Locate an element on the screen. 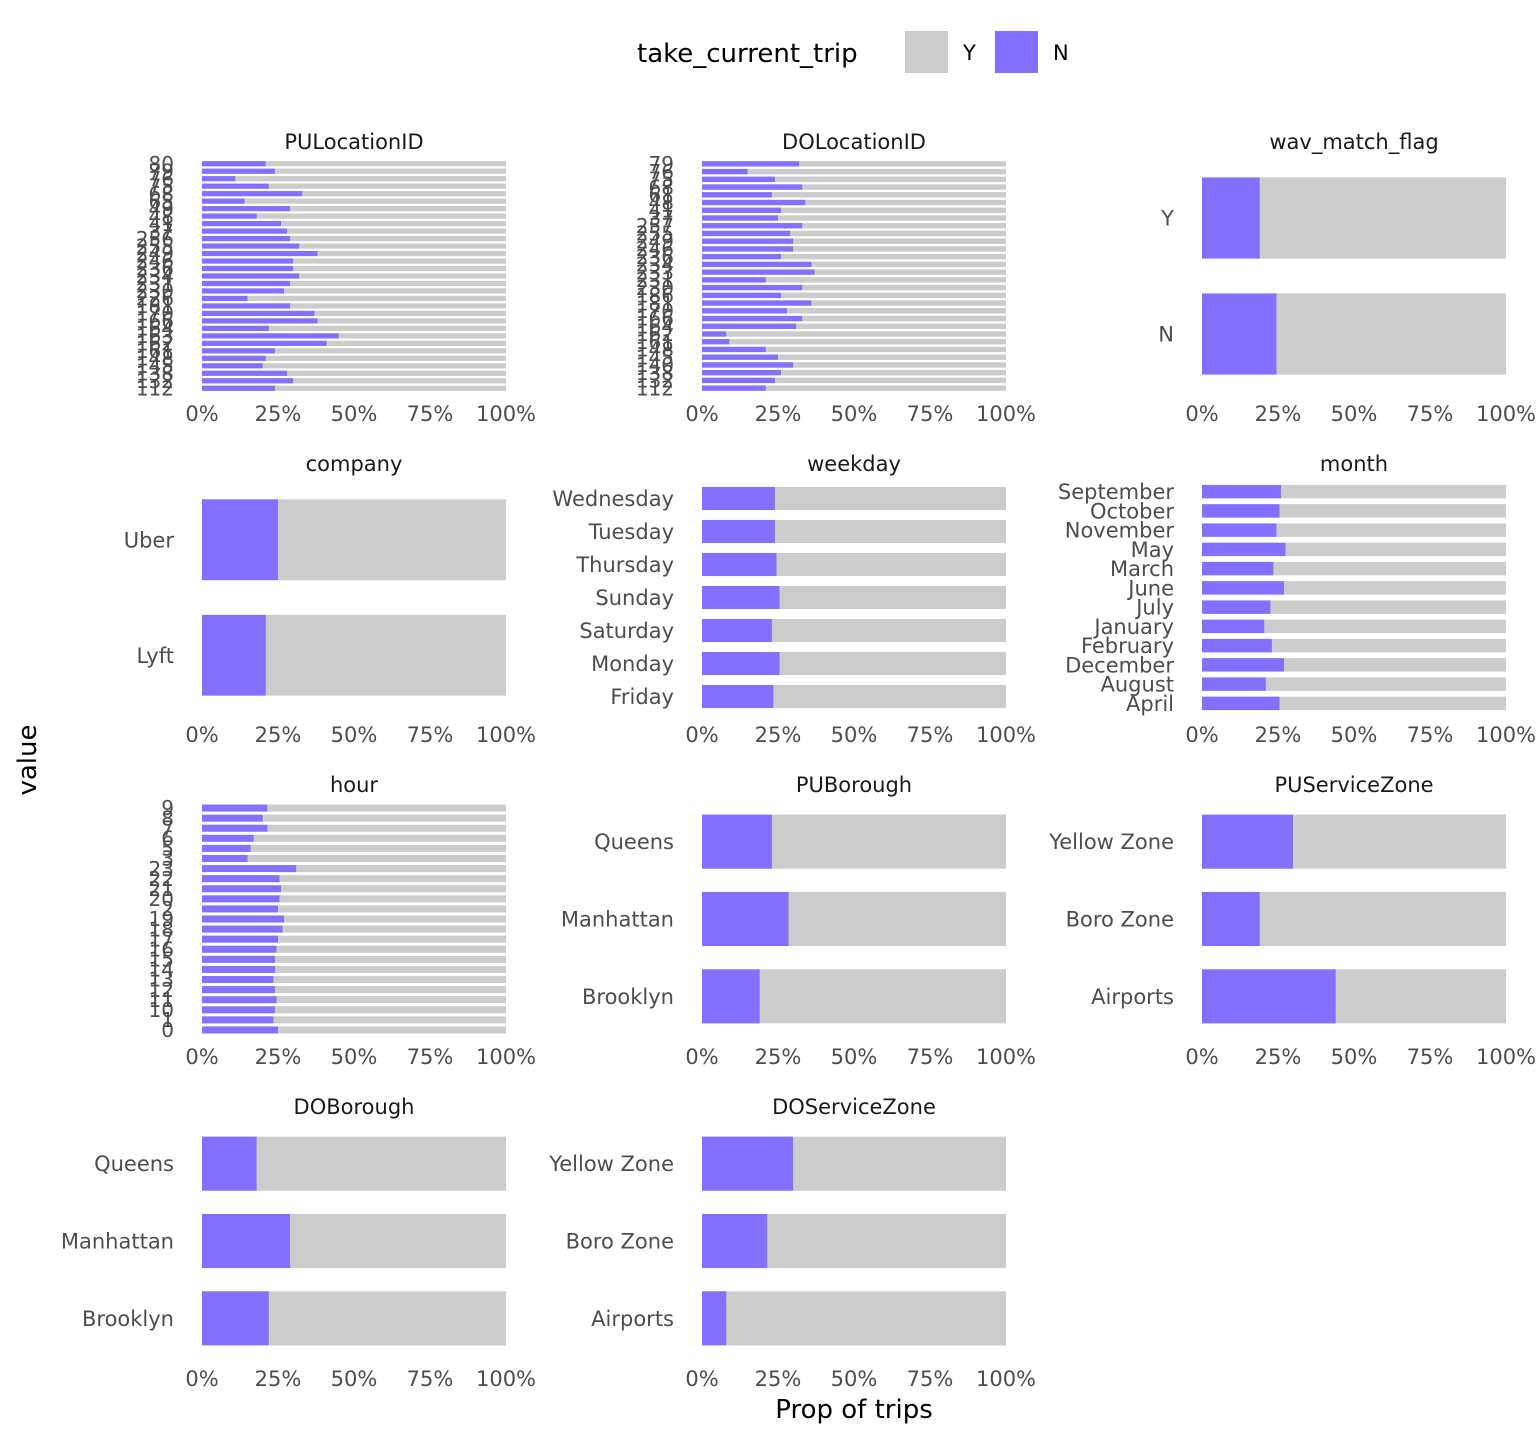  y-tick-label: 161 is located at coordinates (155, 351).